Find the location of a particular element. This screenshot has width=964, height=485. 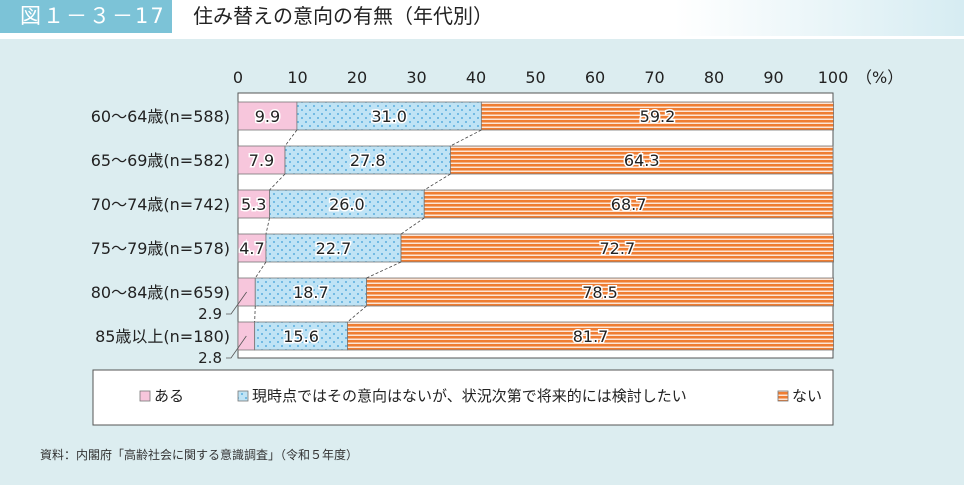

data-label: 22.7 is located at coordinates (334, 248).